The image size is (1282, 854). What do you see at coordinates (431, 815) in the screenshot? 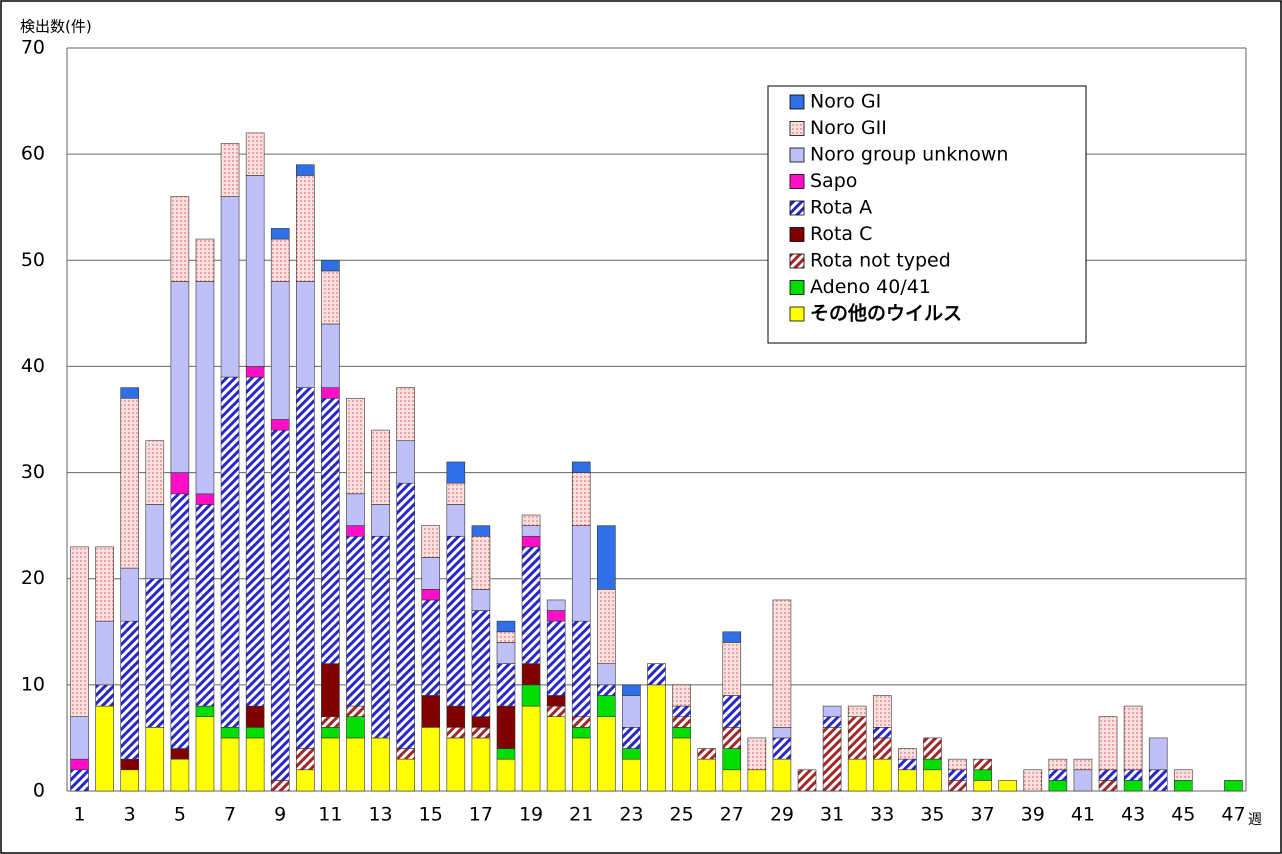
I see `x-tick-label: 15` at bounding box center [431, 815].